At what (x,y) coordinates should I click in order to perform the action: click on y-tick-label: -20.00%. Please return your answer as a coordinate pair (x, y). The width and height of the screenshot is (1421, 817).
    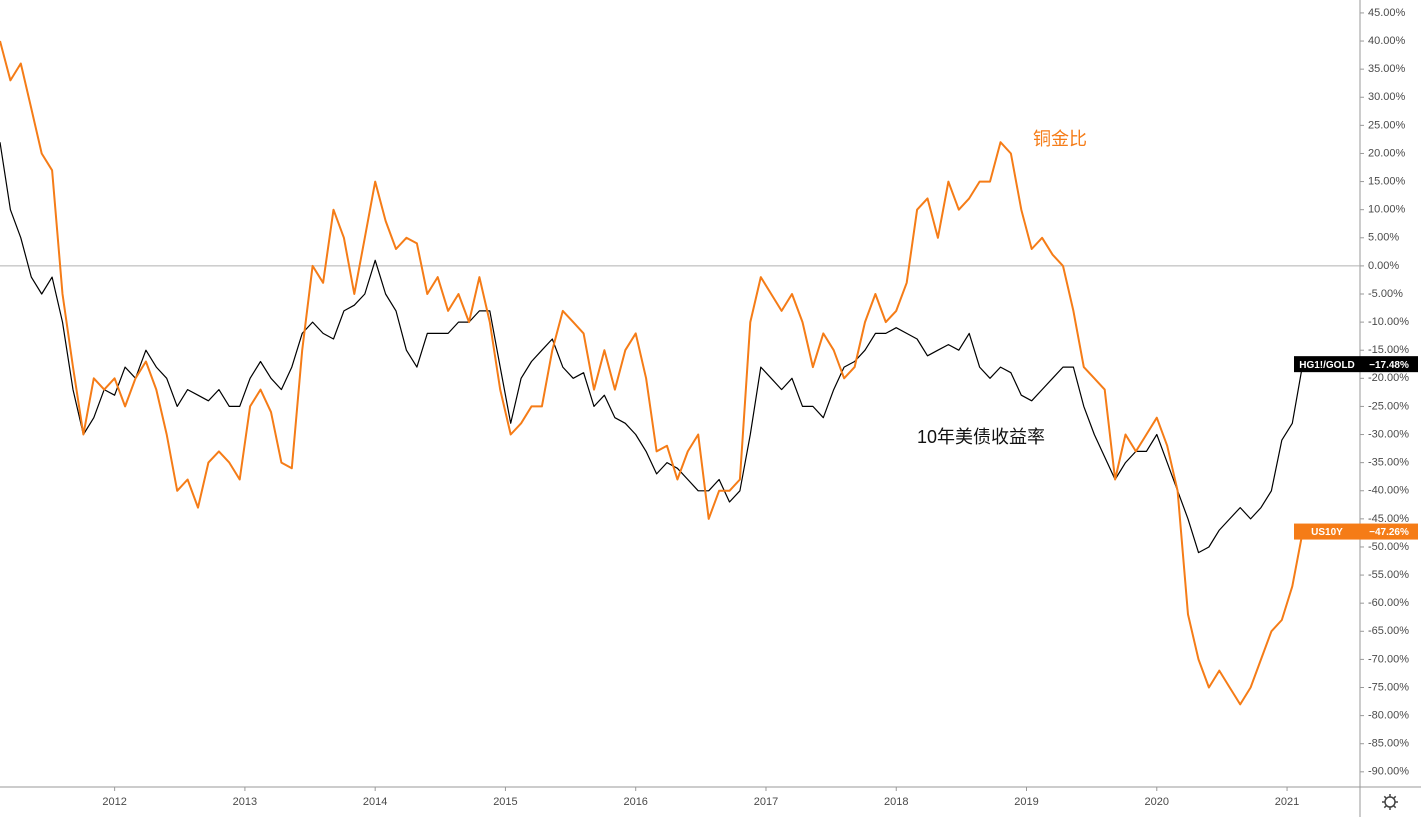
    Looking at the image, I should click on (1388, 378).